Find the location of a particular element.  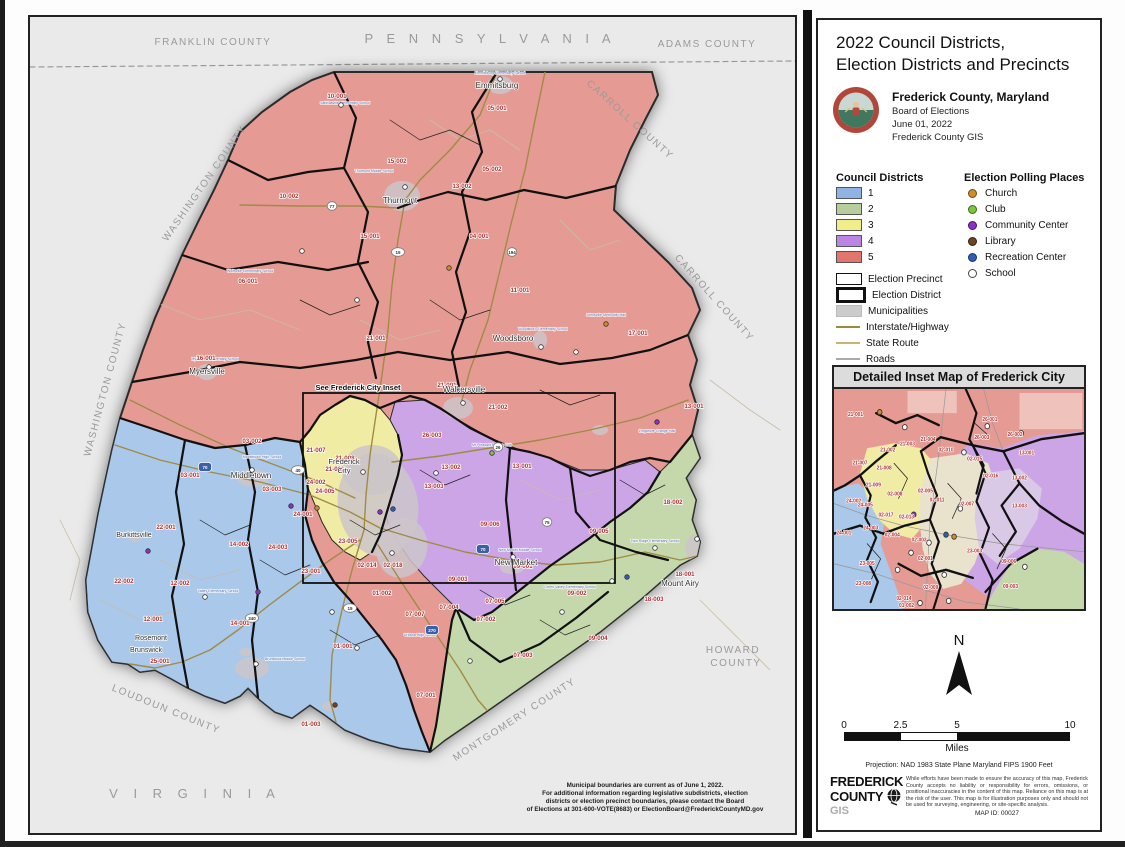

precinct-label: 12-002 is located at coordinates (180, 583).